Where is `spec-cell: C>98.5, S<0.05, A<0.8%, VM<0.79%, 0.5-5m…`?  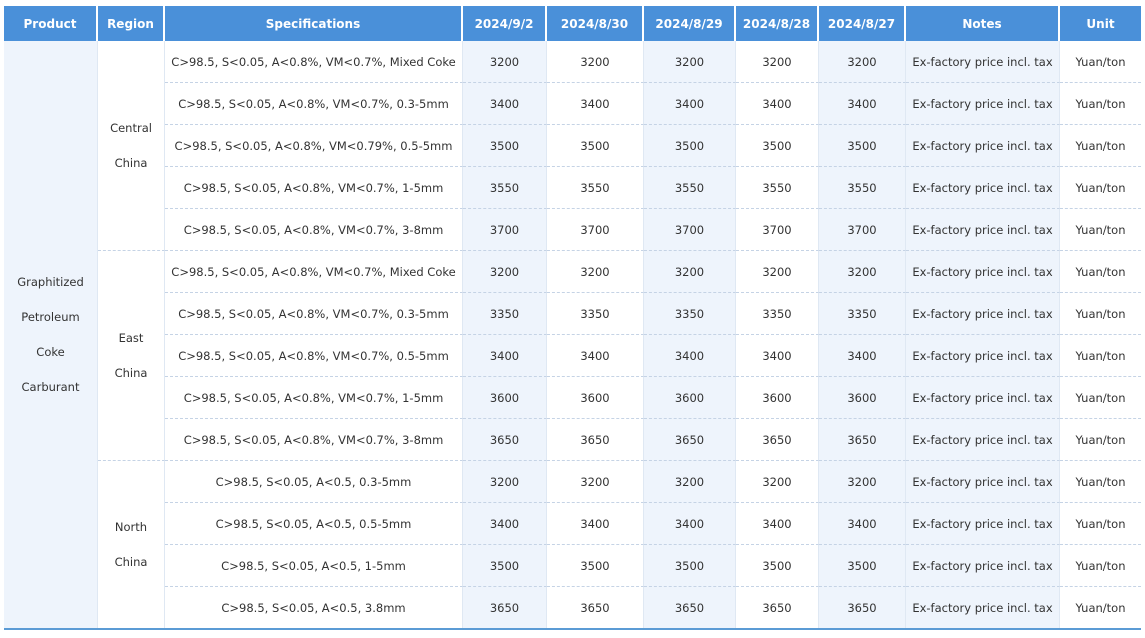 spec-cell: C>98.5, S<0.05, A<0.8%, VM<0.79%, 0.5-5m… is located at coordinates (314, 145).